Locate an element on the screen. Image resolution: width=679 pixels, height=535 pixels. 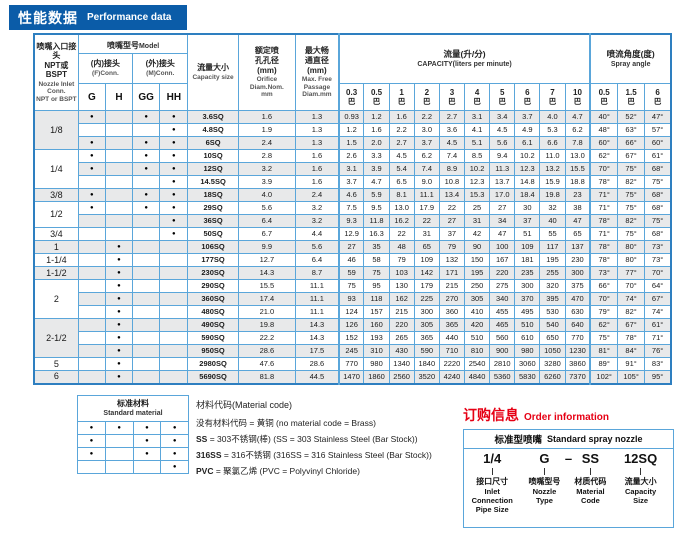
flow-cell: 1.2 is located at coordinates (376, 117).